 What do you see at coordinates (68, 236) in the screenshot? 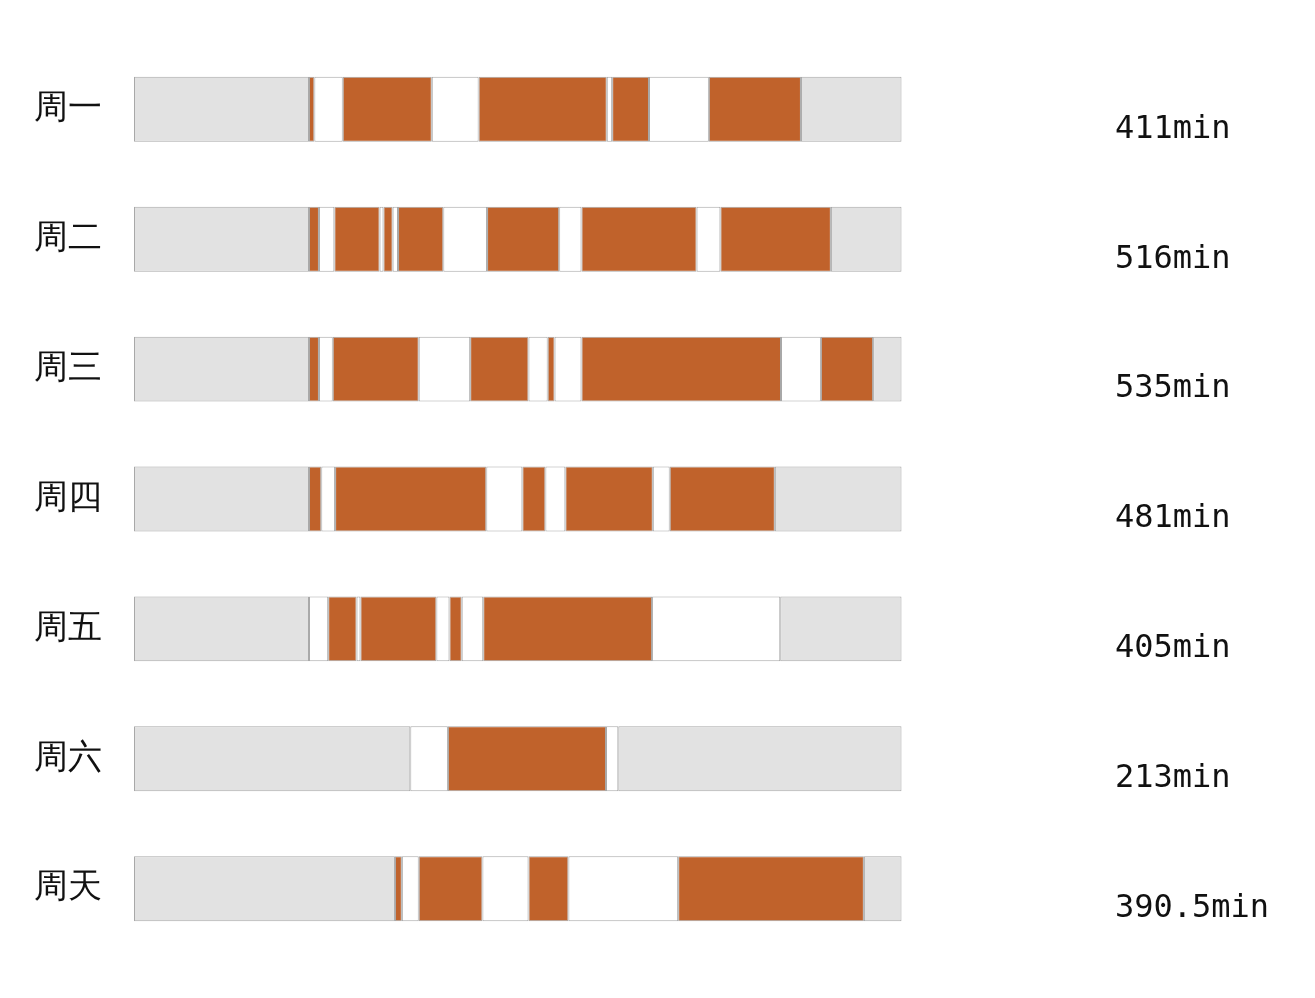
I see `y-tick-label: 周二` at bounding box center [68, 236].